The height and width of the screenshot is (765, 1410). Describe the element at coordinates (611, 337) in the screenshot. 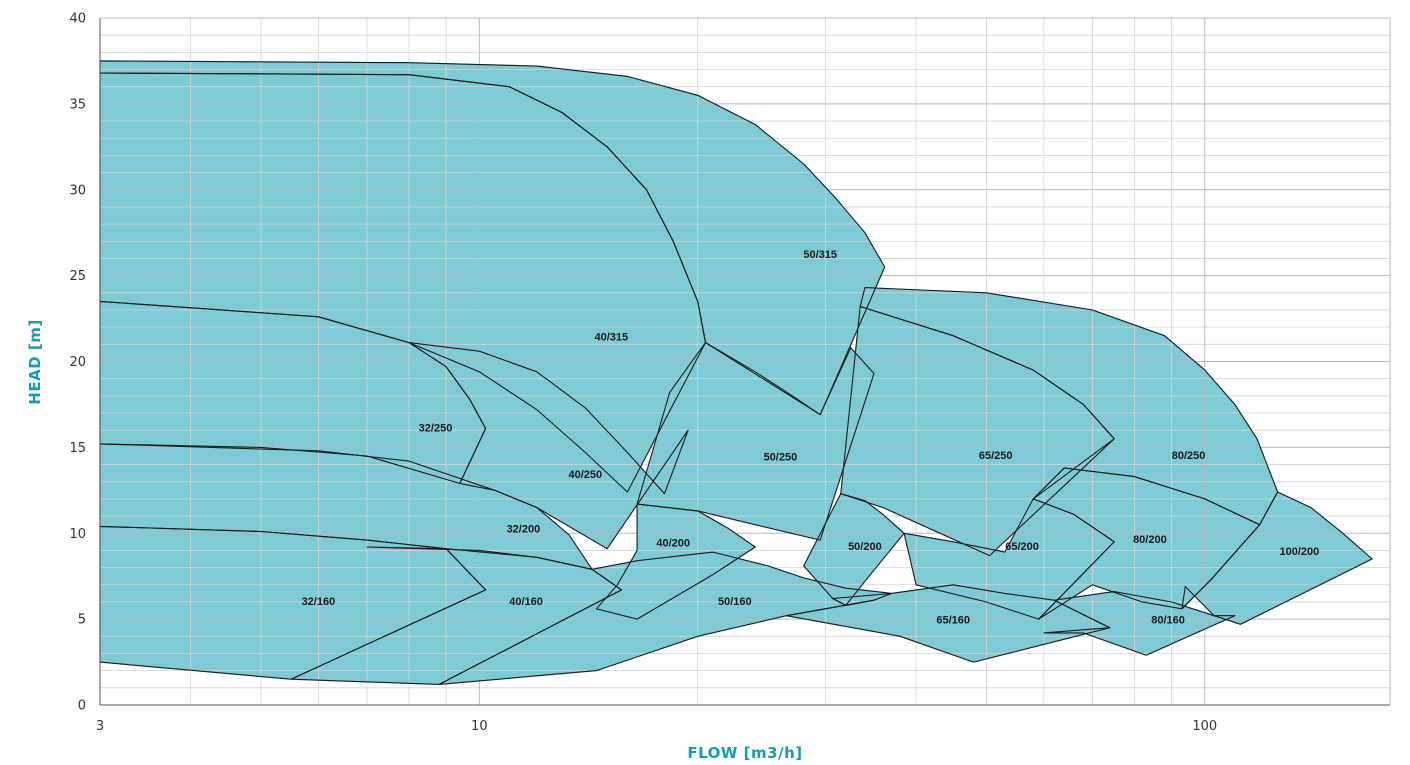

I see `region-label-40-315: 40/315` at that location.